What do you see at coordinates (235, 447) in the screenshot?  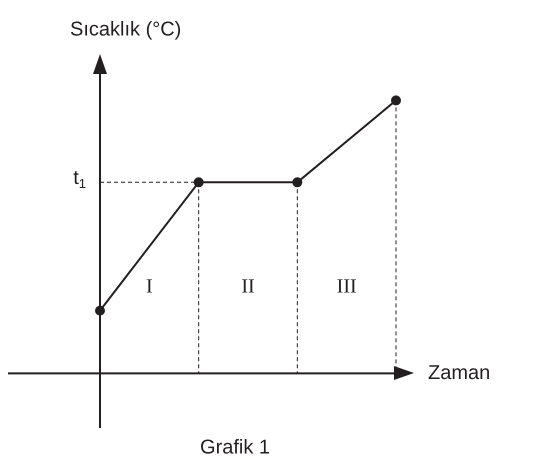 I see `text: Grafik 1` at bounding box center [235, 447].